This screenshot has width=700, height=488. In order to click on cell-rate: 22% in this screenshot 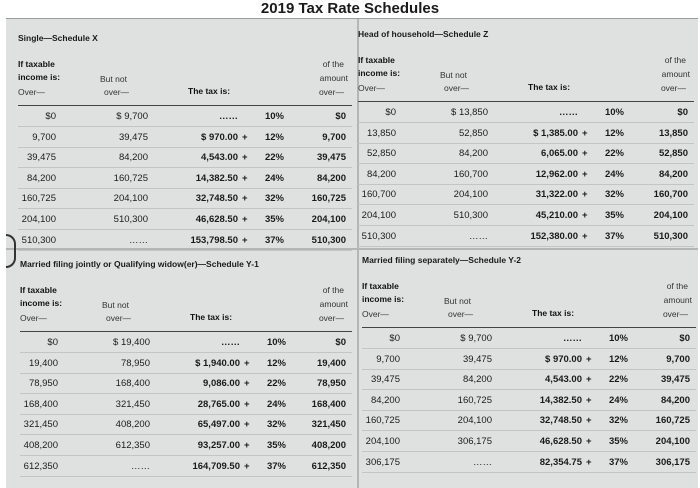, I will do `click(618, 380)`.